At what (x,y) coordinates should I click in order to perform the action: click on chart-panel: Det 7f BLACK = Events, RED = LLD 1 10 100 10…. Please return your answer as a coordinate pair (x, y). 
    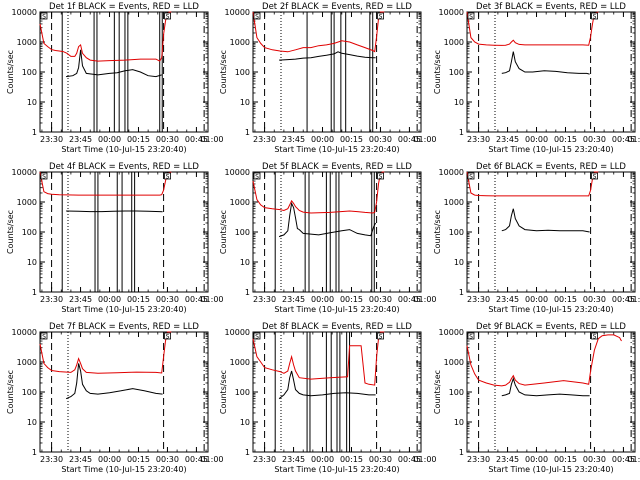
    Looking at the image, I should click on (115, 398).